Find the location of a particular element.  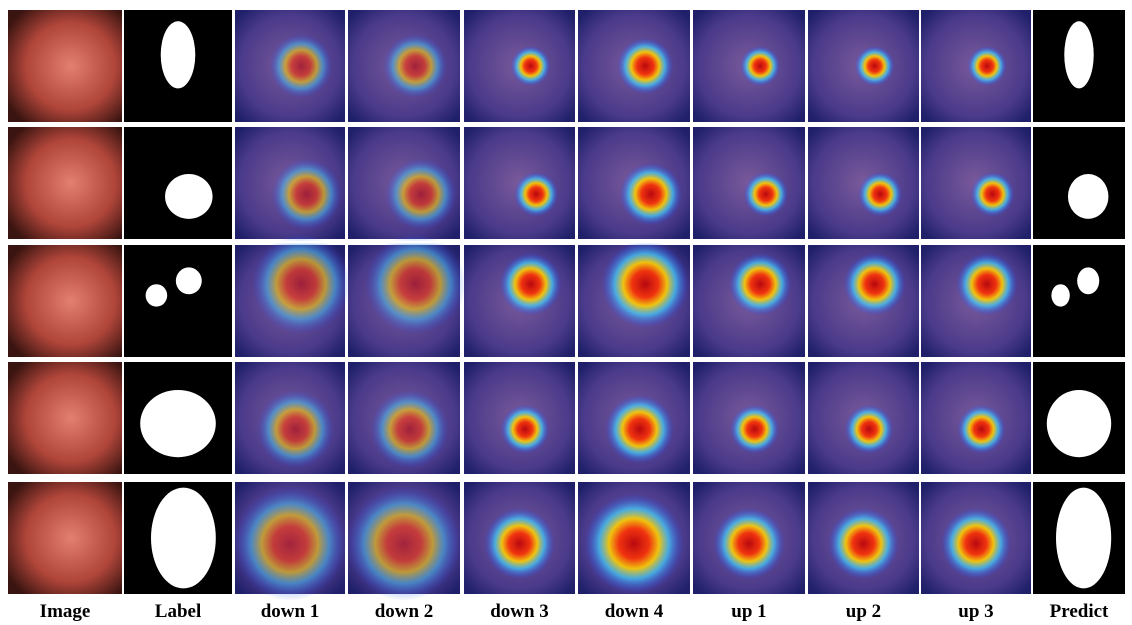

column-label: up 2 is located at coordinates (863, 611).